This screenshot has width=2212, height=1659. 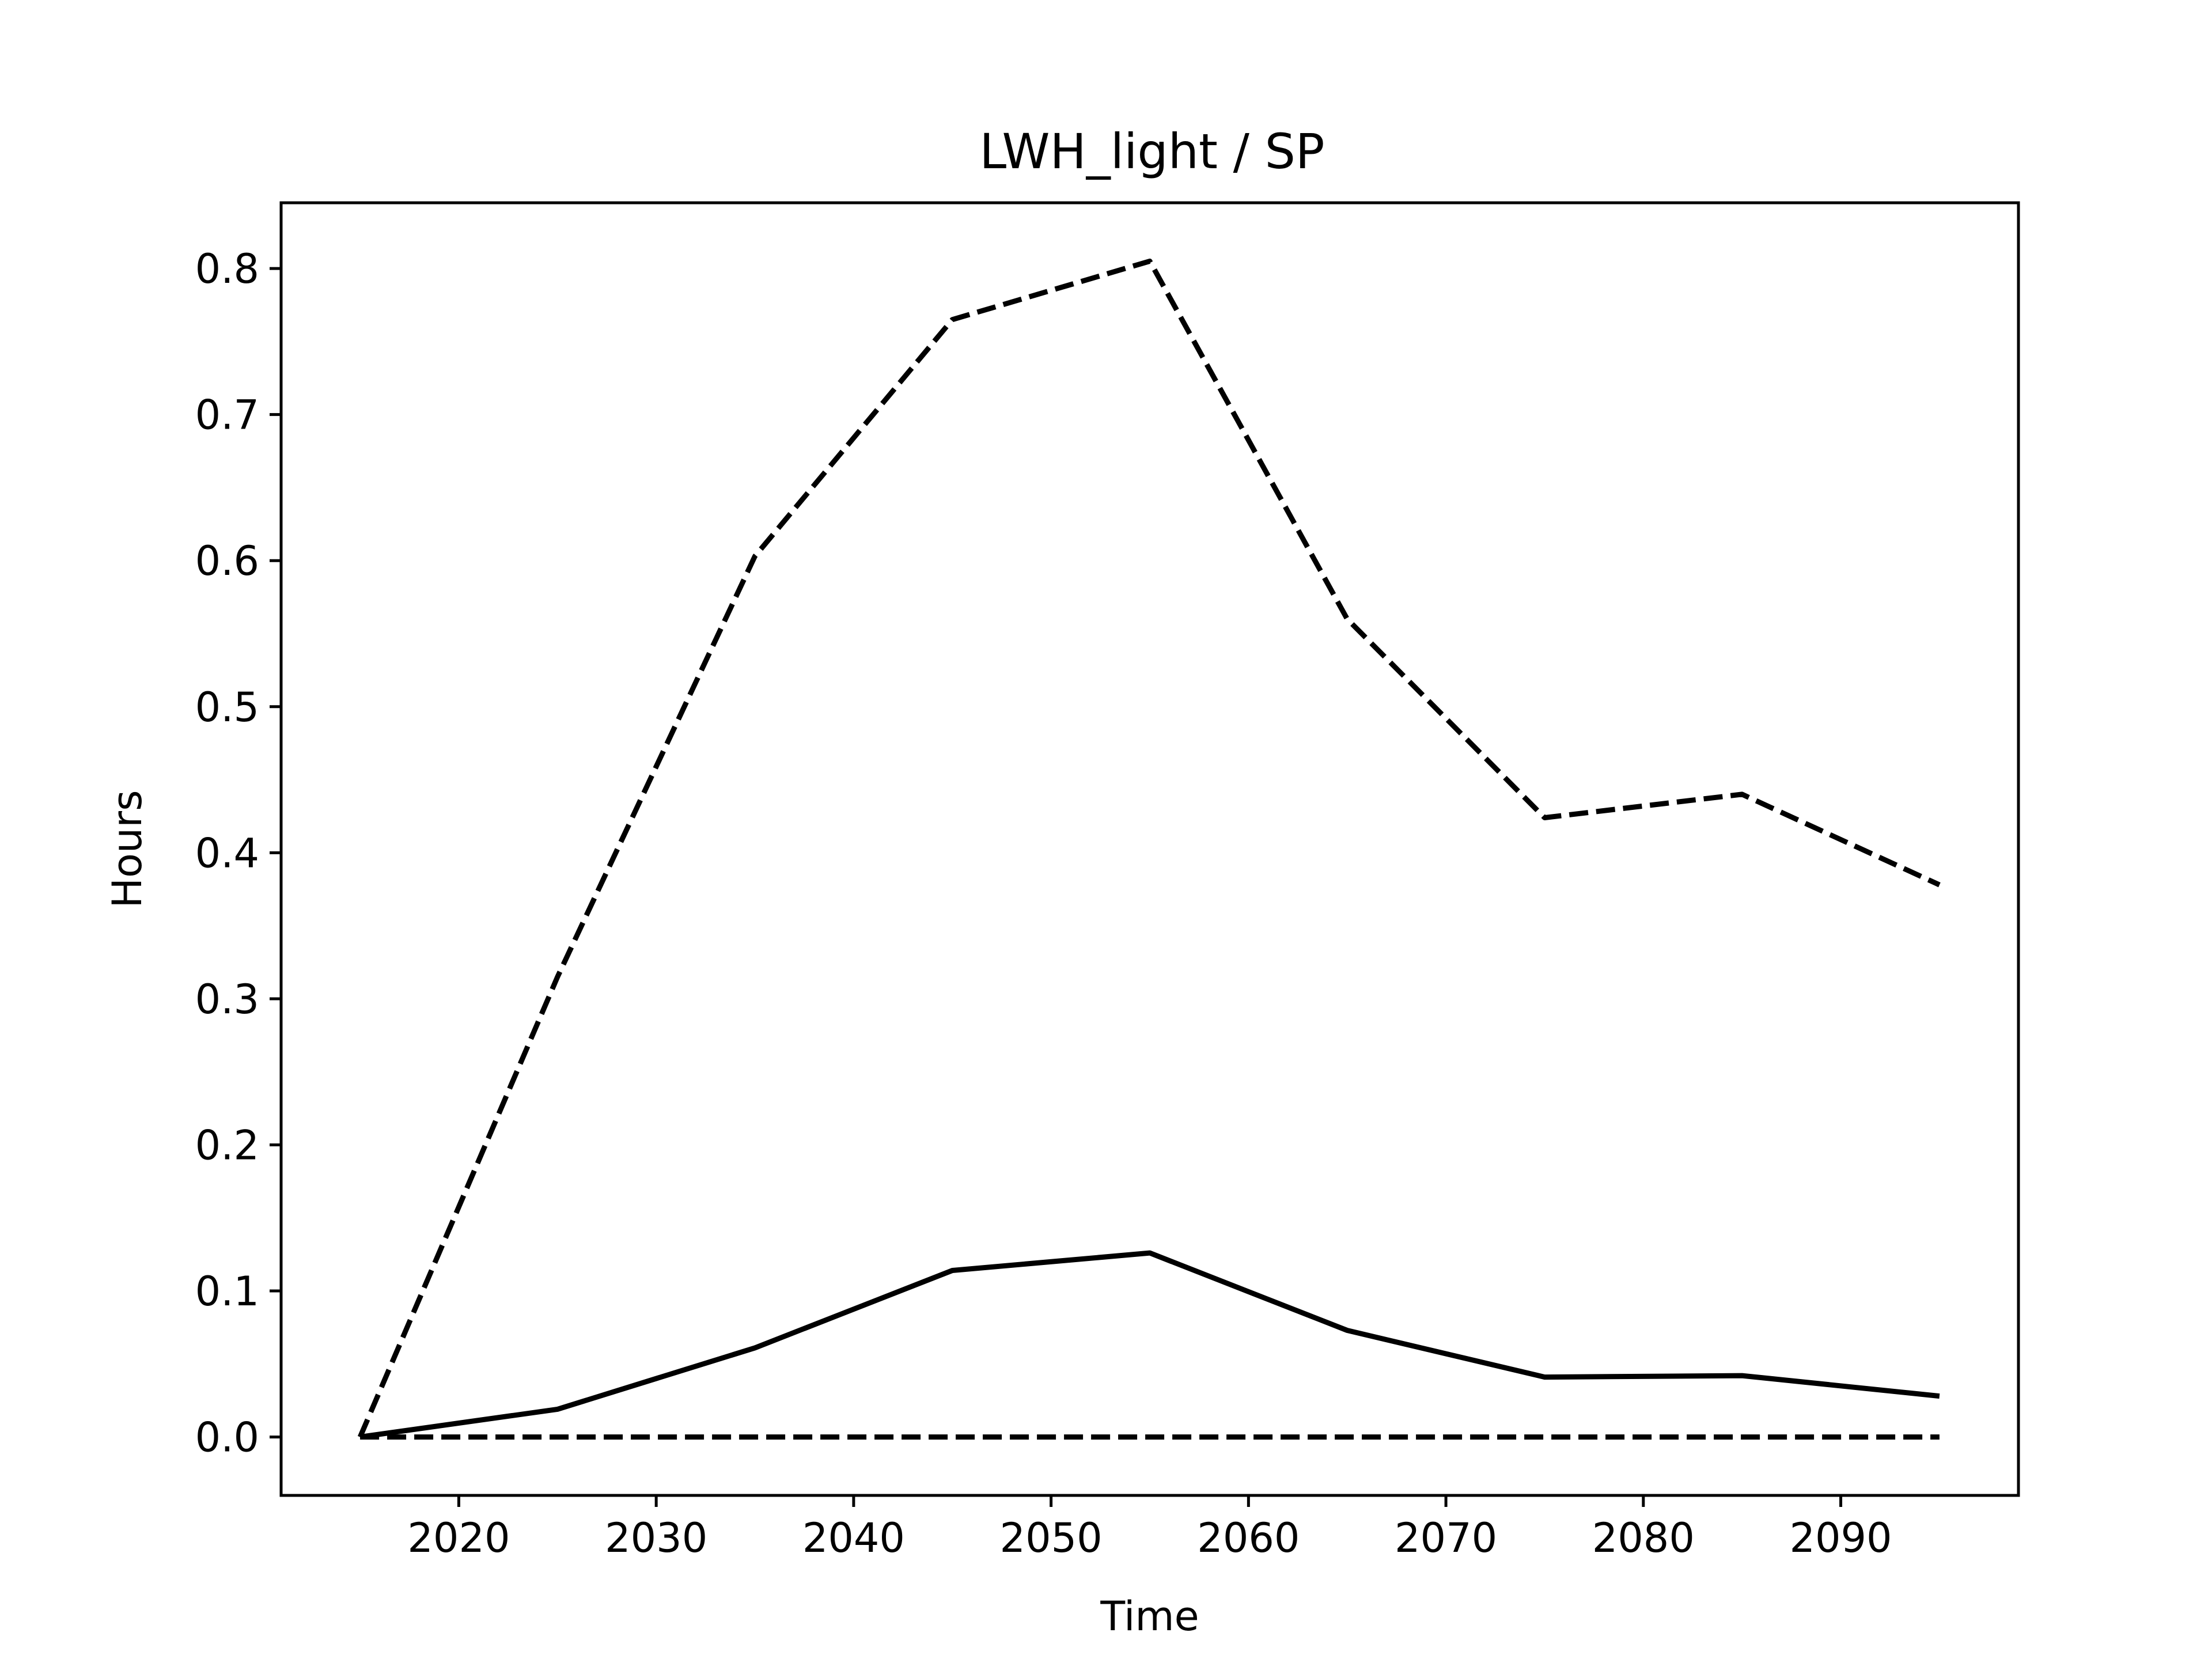 I want to click on x-tick-label: 2060, so click(x=1248, y=1538).